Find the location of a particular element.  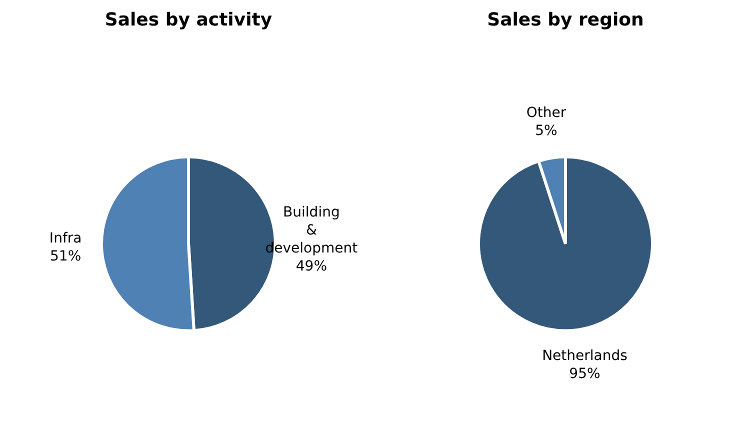

chart-title: Sales by activity is located at coordinates (188, 19).